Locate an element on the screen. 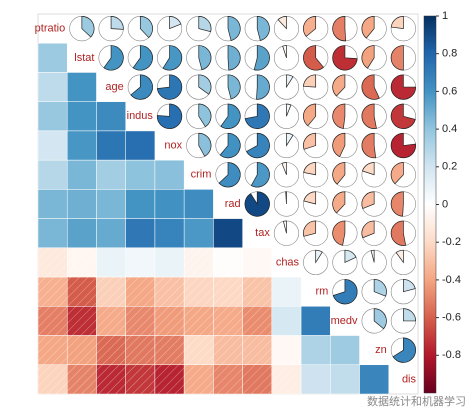  variable-label: chas is located at coordinates (288, 262).